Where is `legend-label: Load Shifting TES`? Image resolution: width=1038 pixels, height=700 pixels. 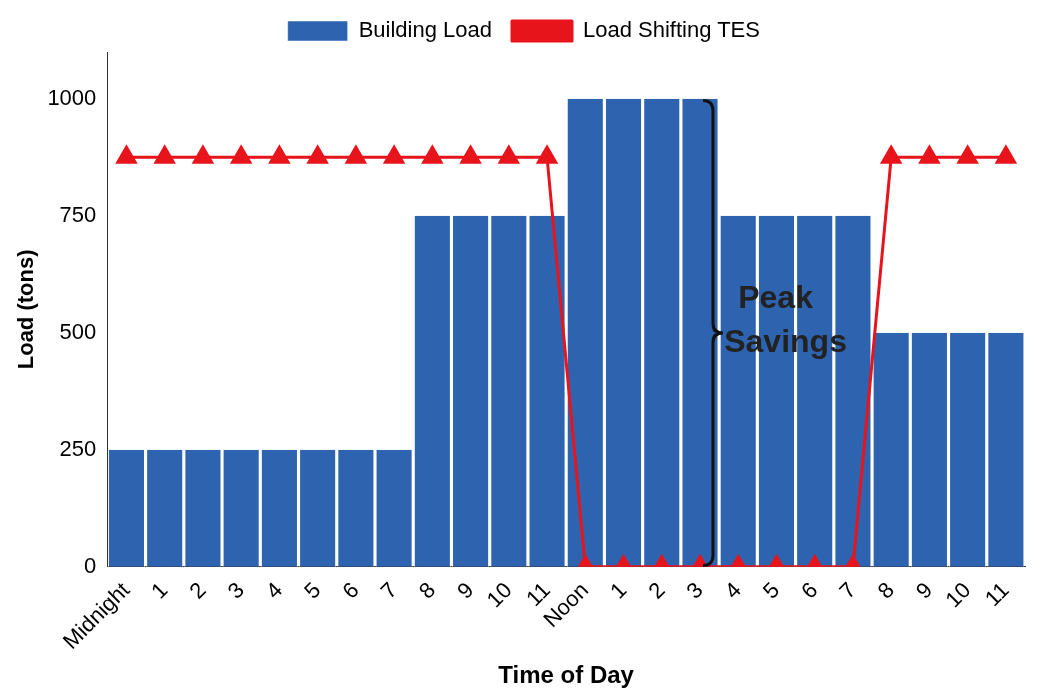 legend-label: Load Shifting TES is located at coordinates (671, 30).